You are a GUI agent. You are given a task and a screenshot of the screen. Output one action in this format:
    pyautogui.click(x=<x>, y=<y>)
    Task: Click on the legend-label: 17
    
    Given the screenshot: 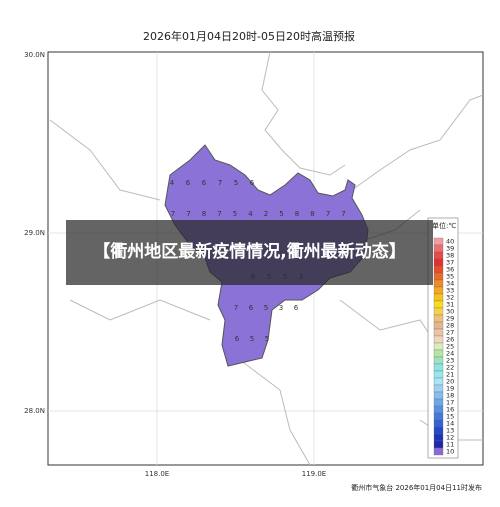 What is the action you would take?
    pyautogui.click(x=450, y=403)
    